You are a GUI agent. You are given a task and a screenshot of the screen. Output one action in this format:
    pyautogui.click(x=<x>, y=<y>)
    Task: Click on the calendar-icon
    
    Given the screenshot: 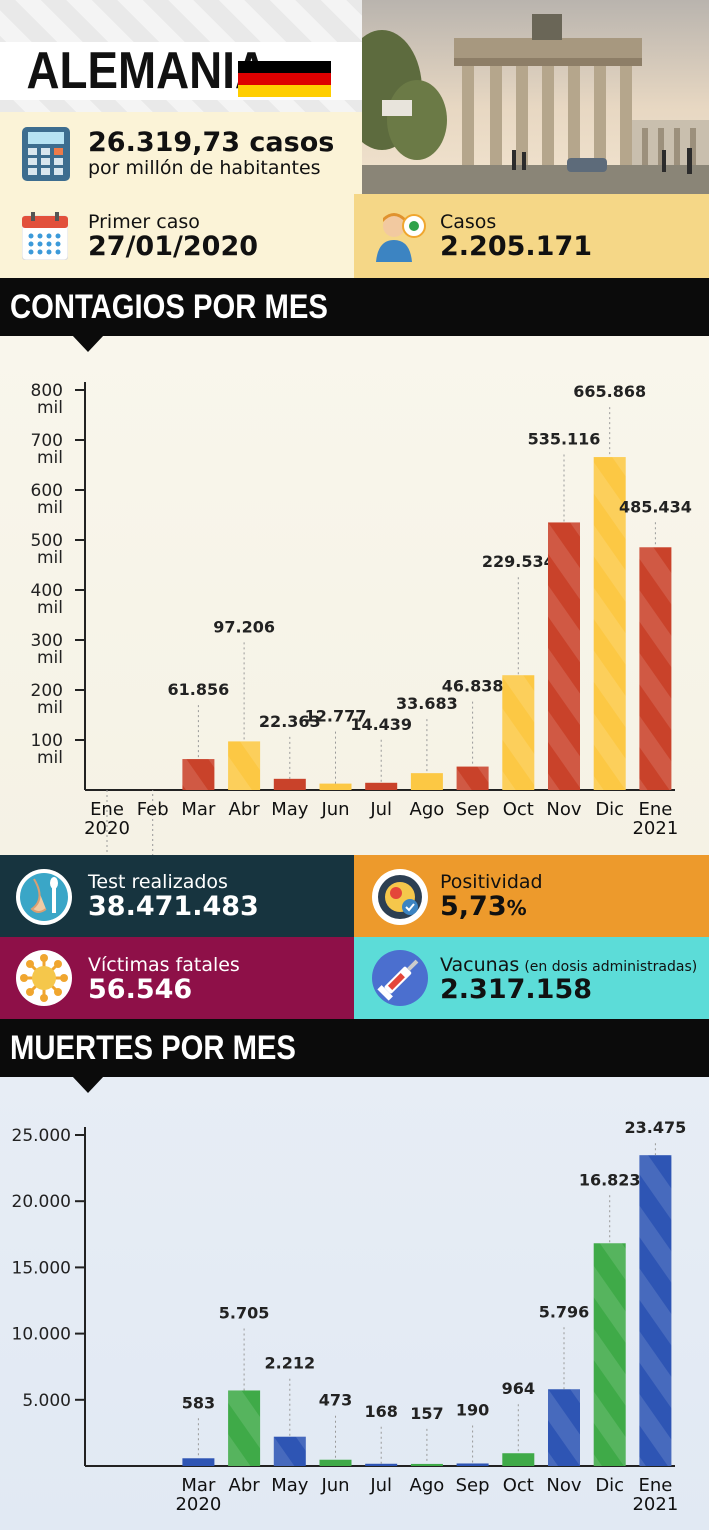 What is the action you would take?
    pyautogui.click(x=45, y=236)
    